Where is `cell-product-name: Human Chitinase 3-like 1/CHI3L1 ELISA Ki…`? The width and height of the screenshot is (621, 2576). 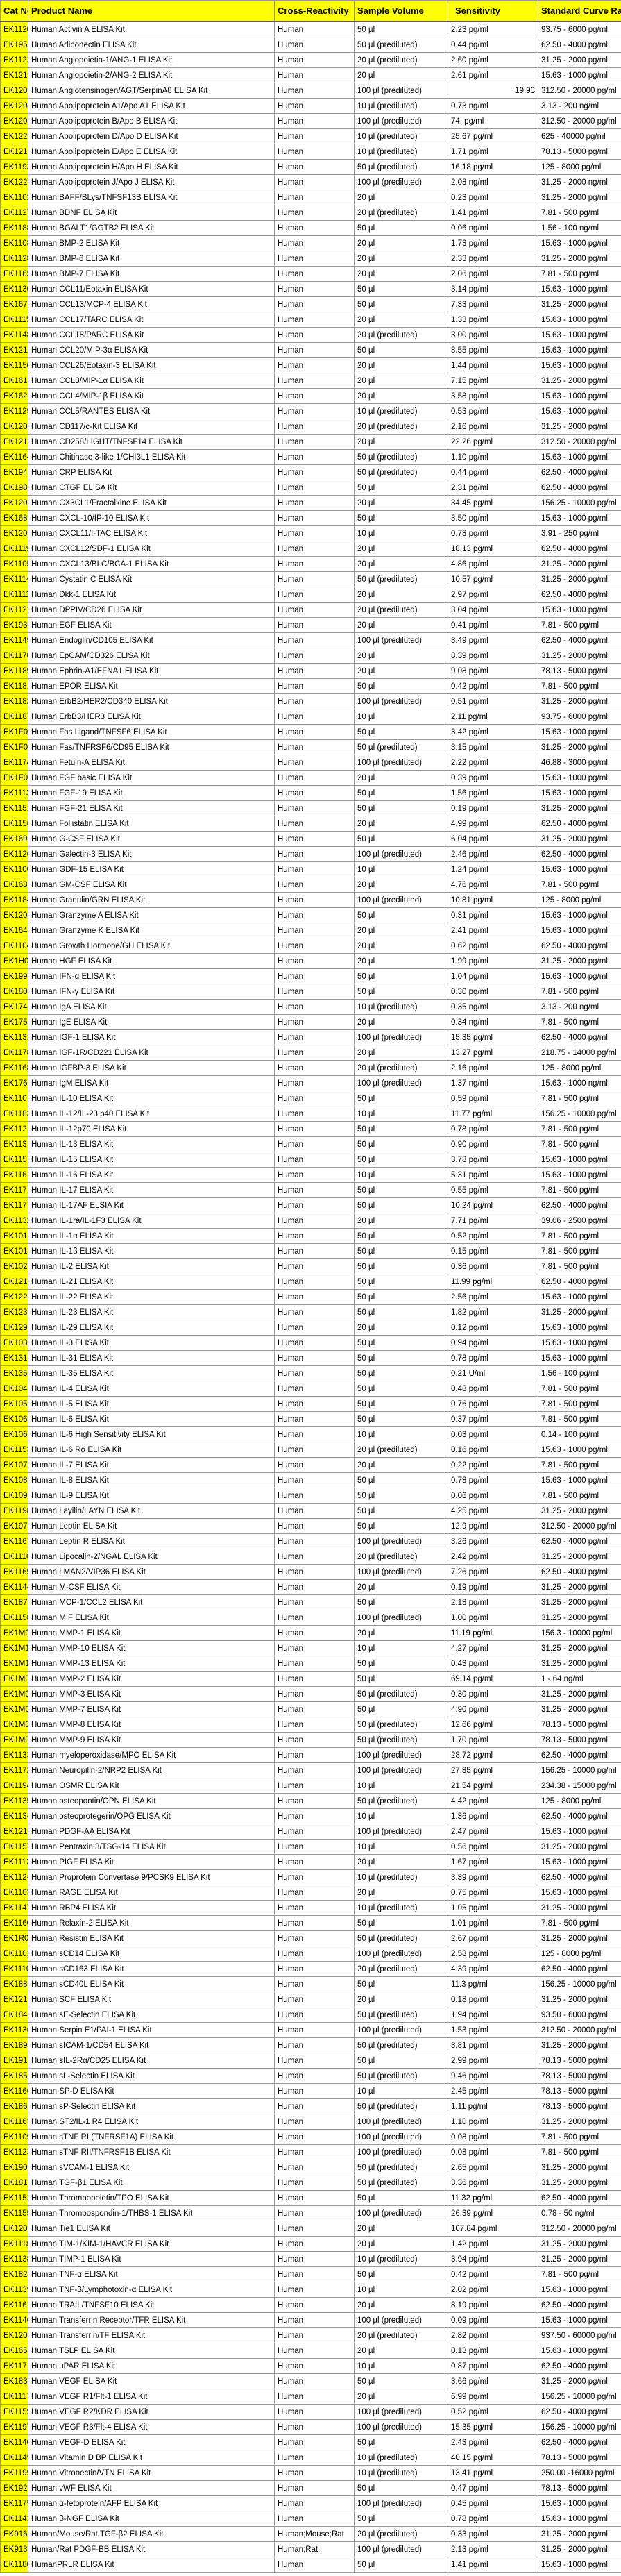
cell-product-name: Human Chitinase 3-like 1/CHI3L1 ELISA Ki… is located at coordinates (151, 457).